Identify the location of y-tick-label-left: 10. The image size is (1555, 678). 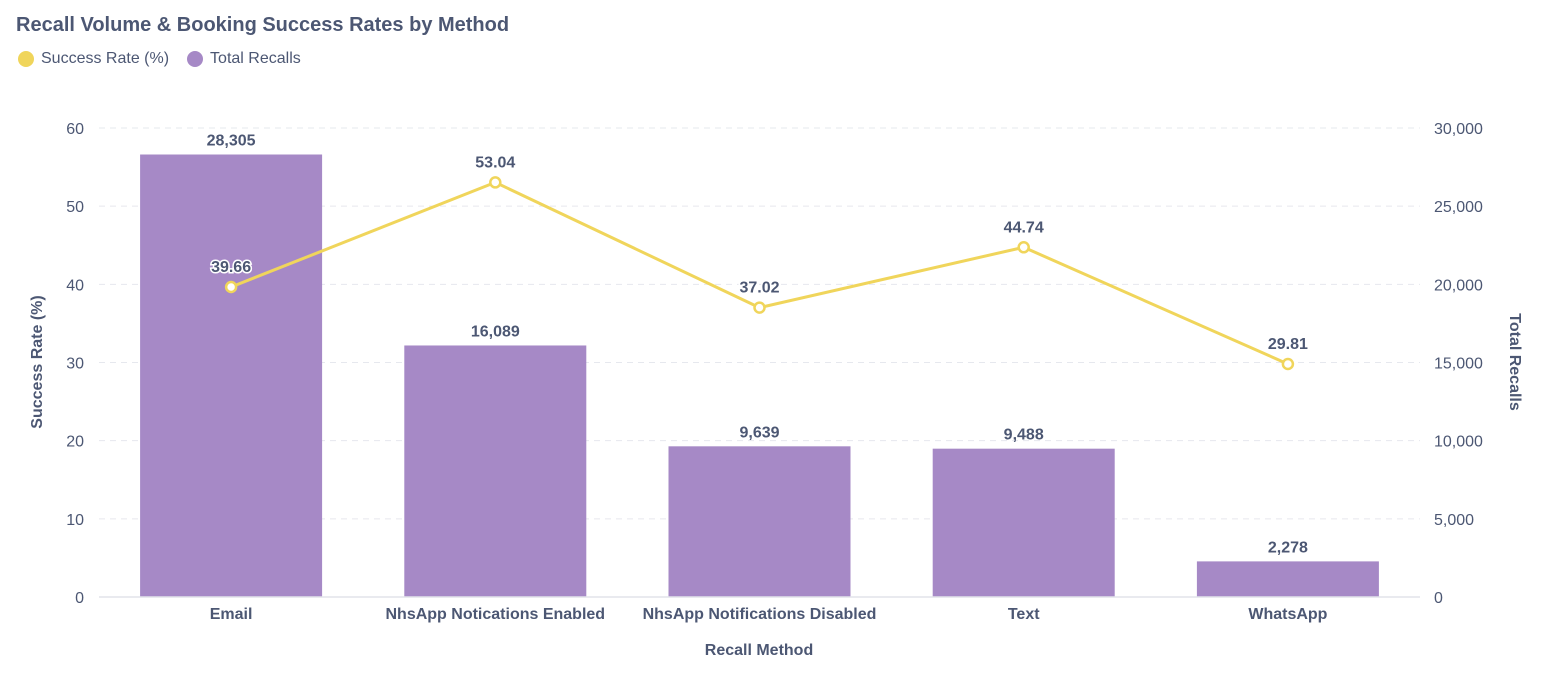
(75, 520).